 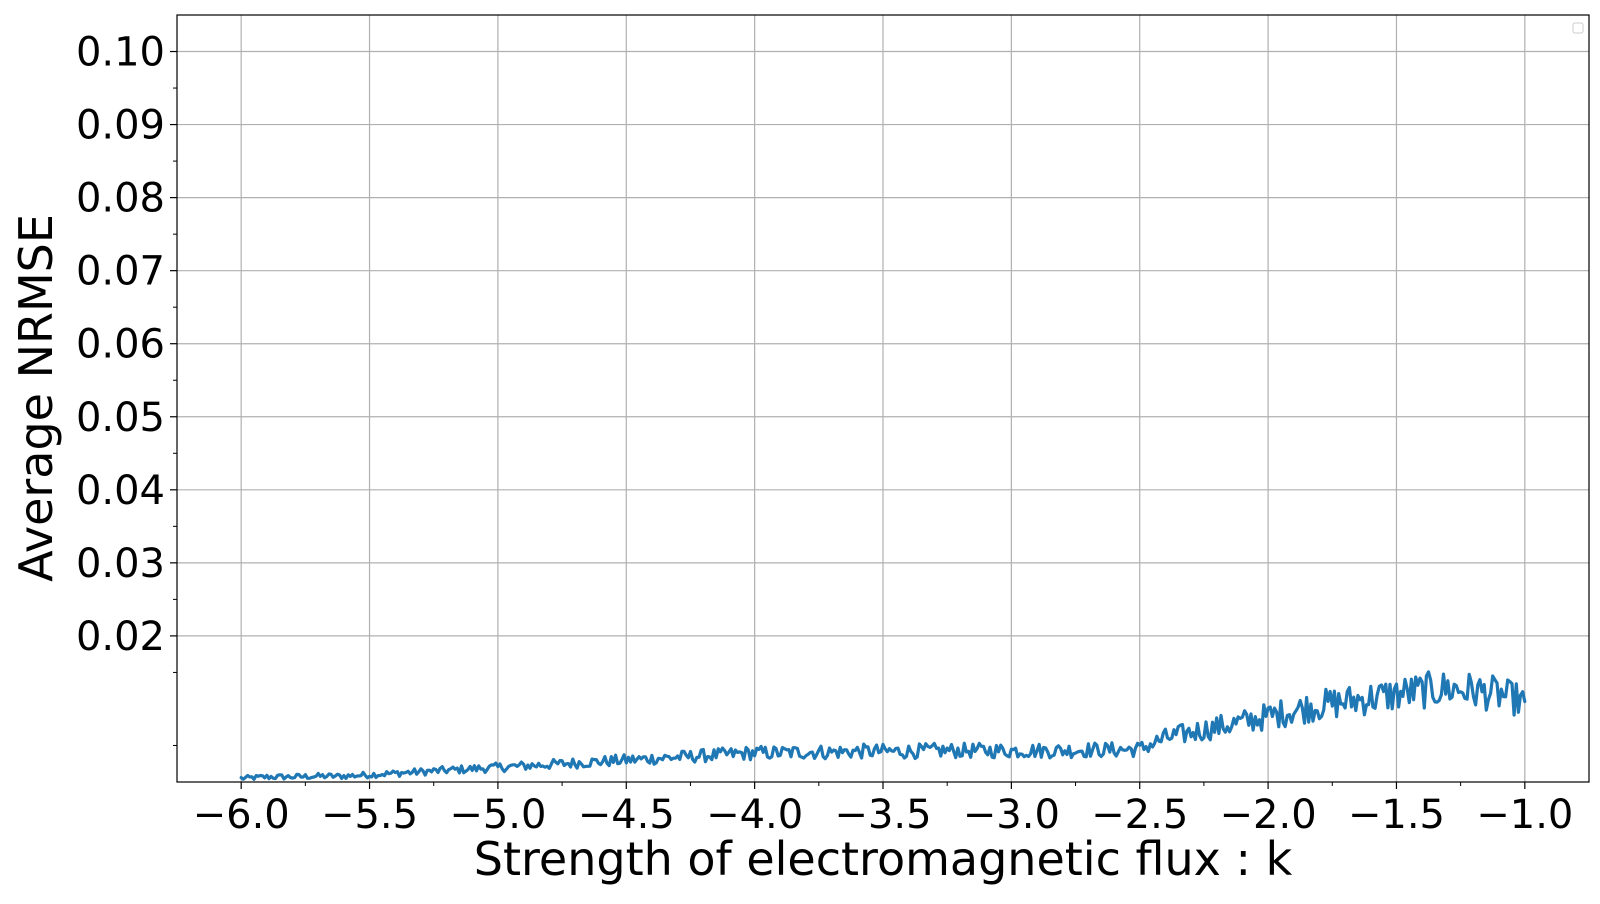 I want to click on series-line, so click(x=883, y=725).